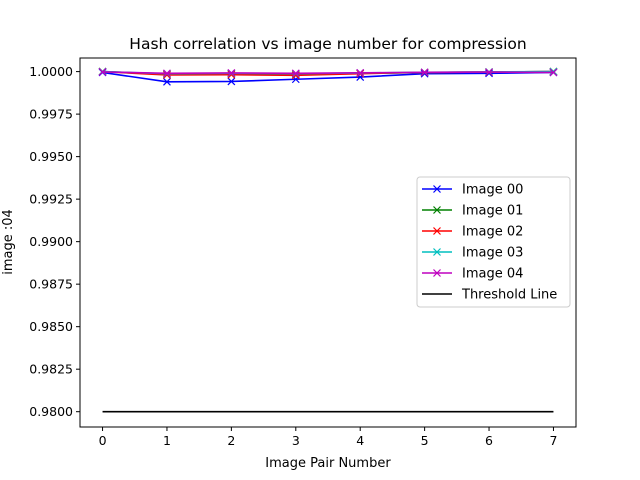 The height and width of the screenshot is (480, 640). I want to click on y-tick-label: 0.9925, so click(51, 199).